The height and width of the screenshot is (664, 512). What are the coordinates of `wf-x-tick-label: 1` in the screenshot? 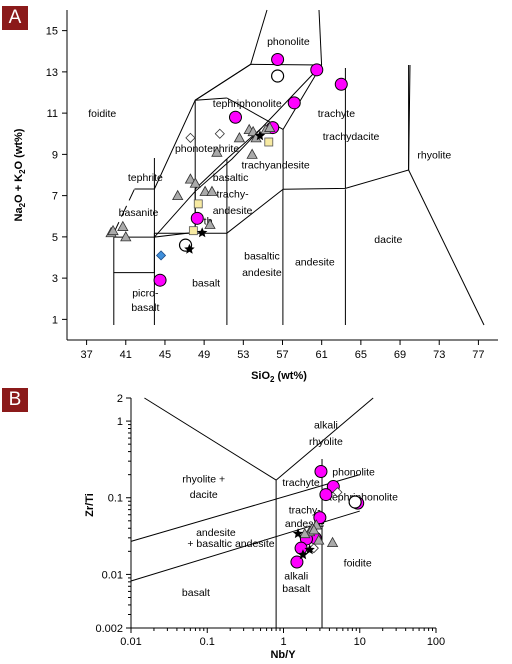 It's located at (283, 642).